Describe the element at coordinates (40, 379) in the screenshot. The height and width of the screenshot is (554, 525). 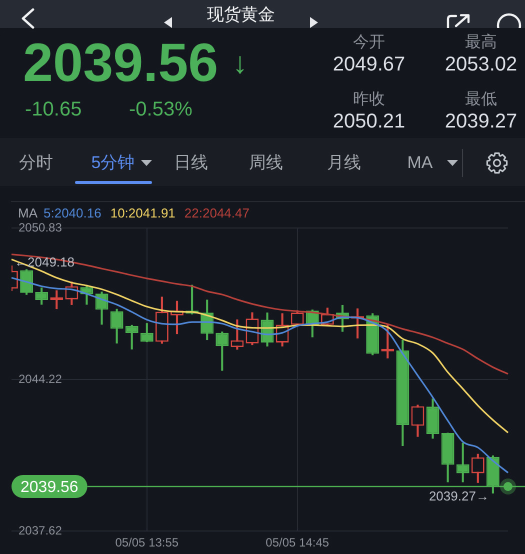
I see `y-tick-label: 2044.22` at that location.